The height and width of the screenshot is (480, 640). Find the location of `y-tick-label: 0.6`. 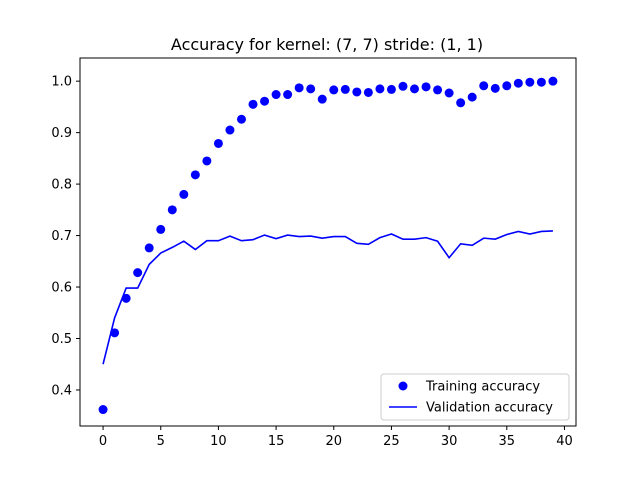

y-tick-label: 0.6 is located at coordinates (61, 288).